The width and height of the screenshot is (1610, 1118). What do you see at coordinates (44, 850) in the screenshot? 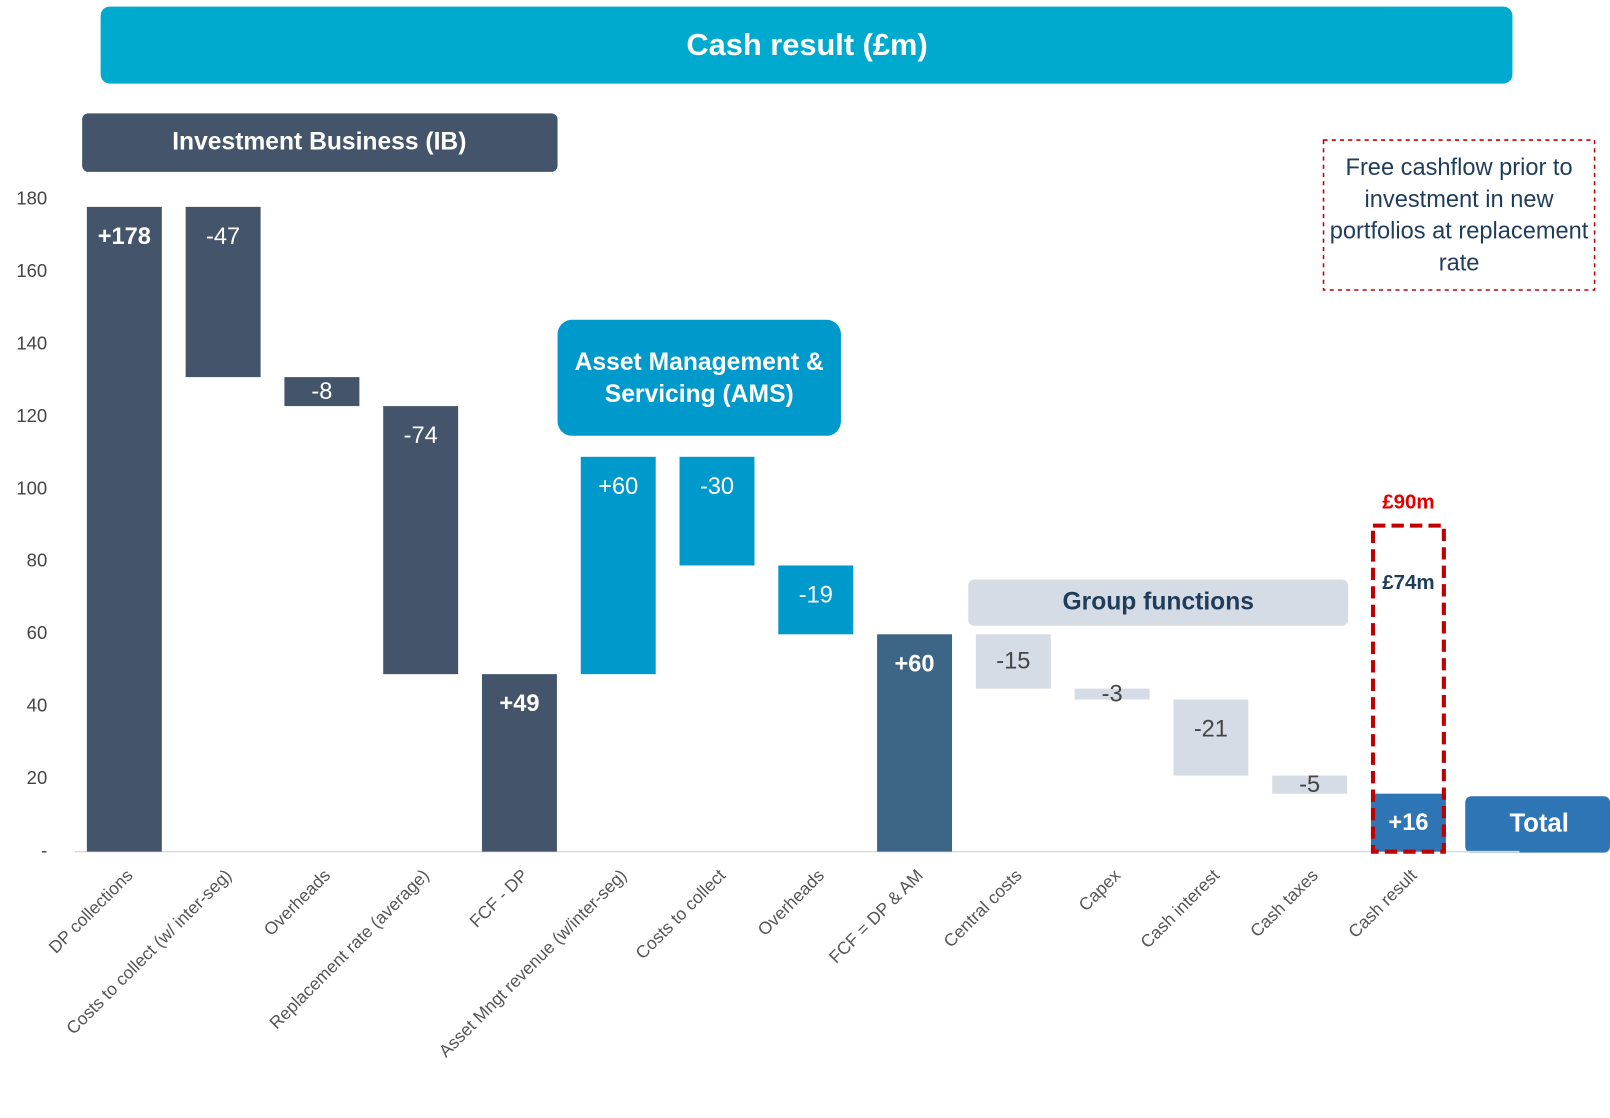
I see `y-tick-label: -` at bounding box center [44, 850].